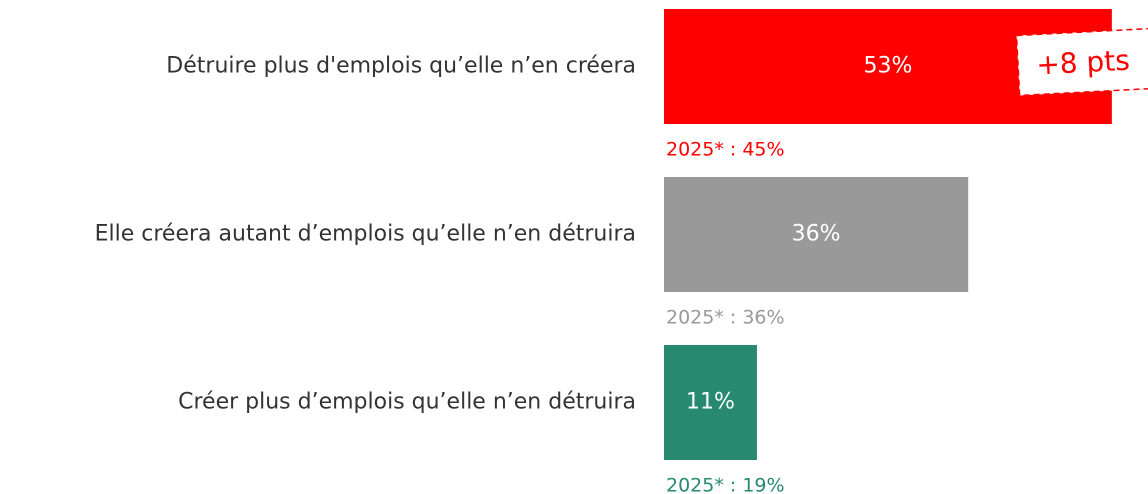  I want to click on previous-label: 2025* : 36%, so click(725, 318).